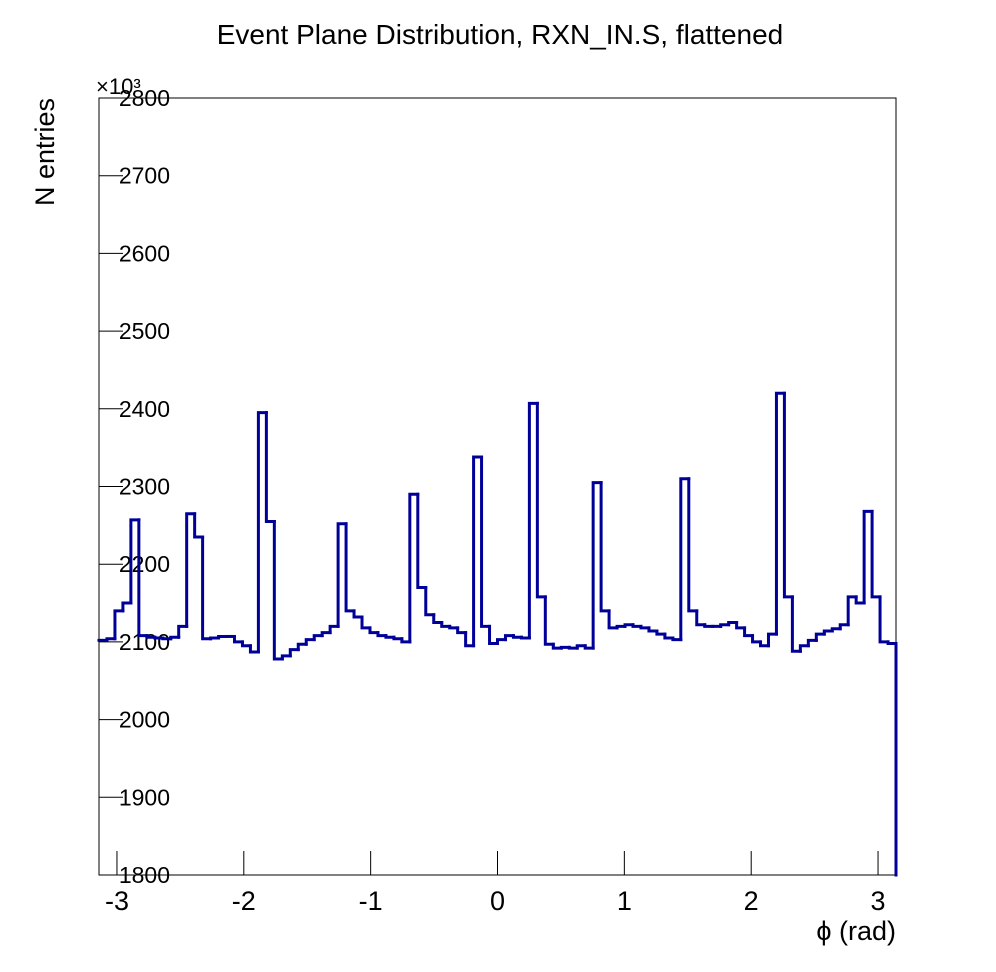 The image size is (996, 972). What do you see at coordinates (144, 176) in the screenshot?
I see `y-tick-label: 2700` at bounding box center [144, 176].